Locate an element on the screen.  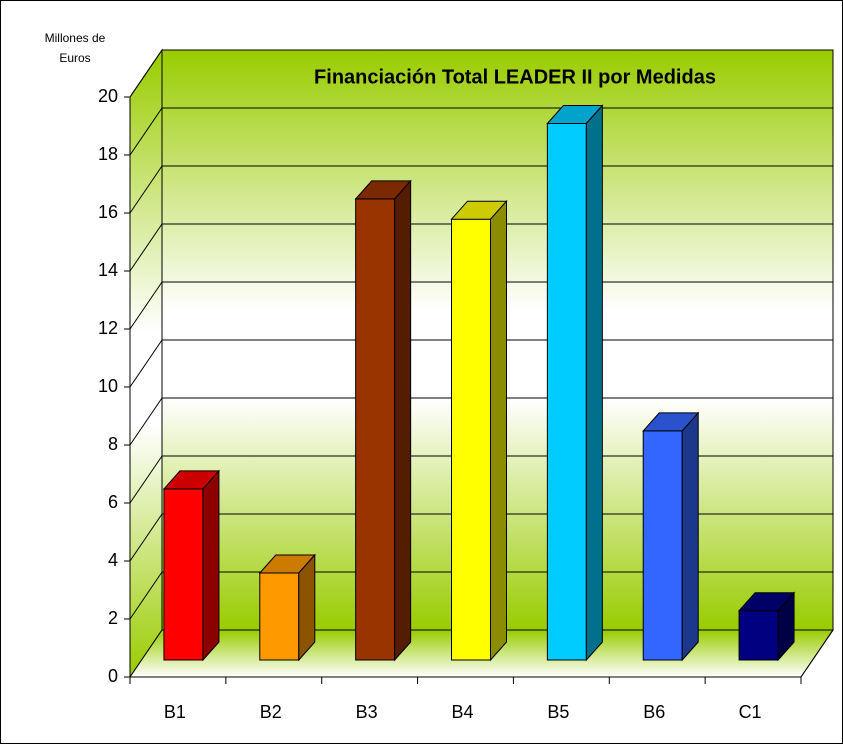
y-tick-label: 12 is located at coordinates (108, 328).